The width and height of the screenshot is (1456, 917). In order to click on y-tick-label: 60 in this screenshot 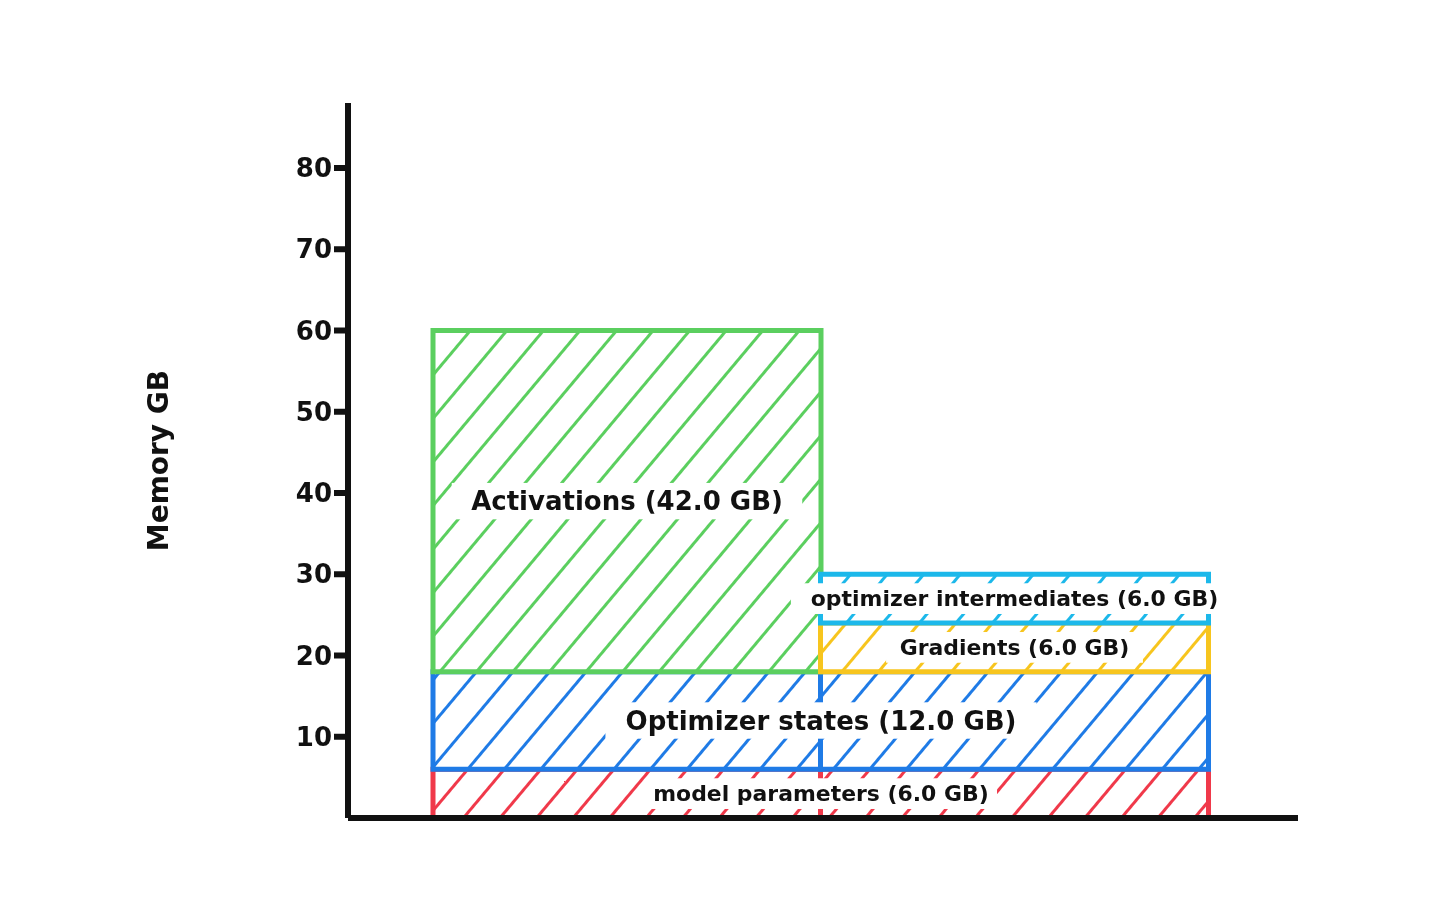, I will do `click(313, 330)`.